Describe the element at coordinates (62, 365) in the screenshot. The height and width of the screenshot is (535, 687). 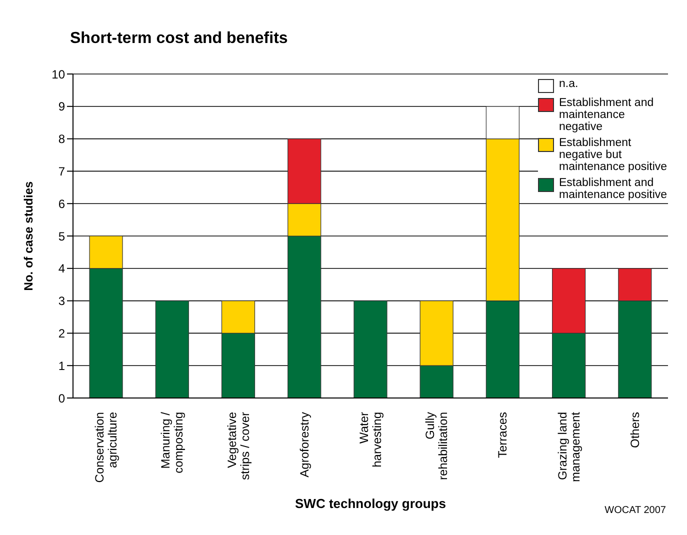
I see `y-tick-label: 1` at that location.